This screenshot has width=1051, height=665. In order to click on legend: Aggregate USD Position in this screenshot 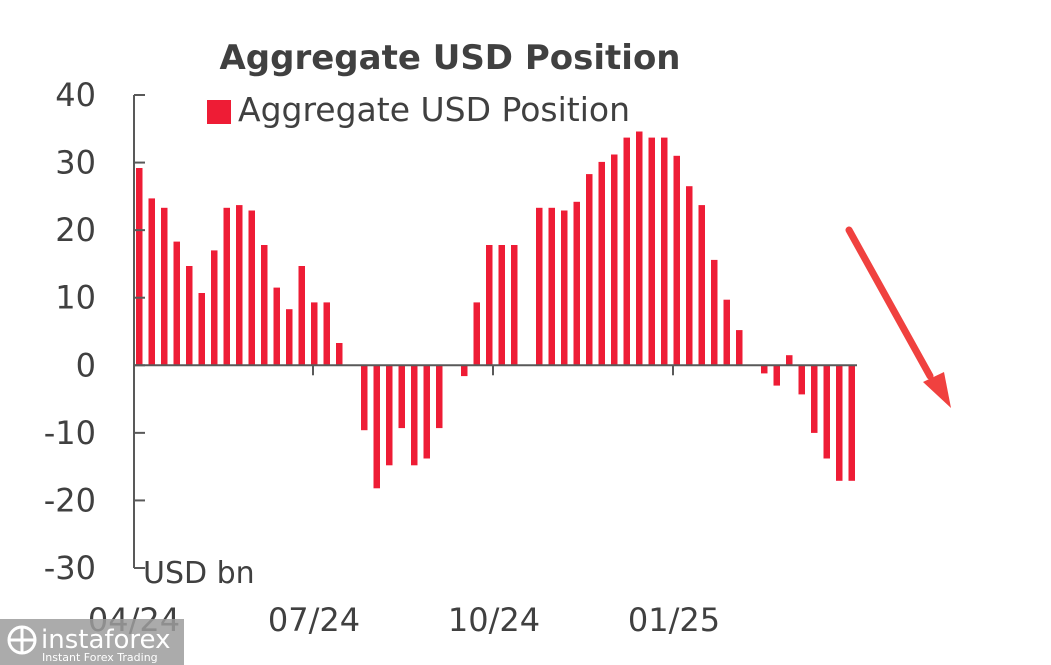, I will do `click(418, 109)`.